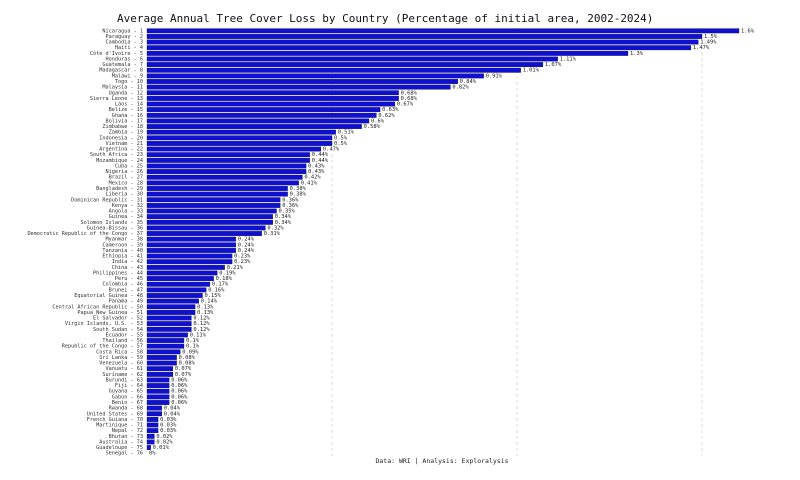  I want to click on y-tick-label: Guinea - 34, so click(126, 217).